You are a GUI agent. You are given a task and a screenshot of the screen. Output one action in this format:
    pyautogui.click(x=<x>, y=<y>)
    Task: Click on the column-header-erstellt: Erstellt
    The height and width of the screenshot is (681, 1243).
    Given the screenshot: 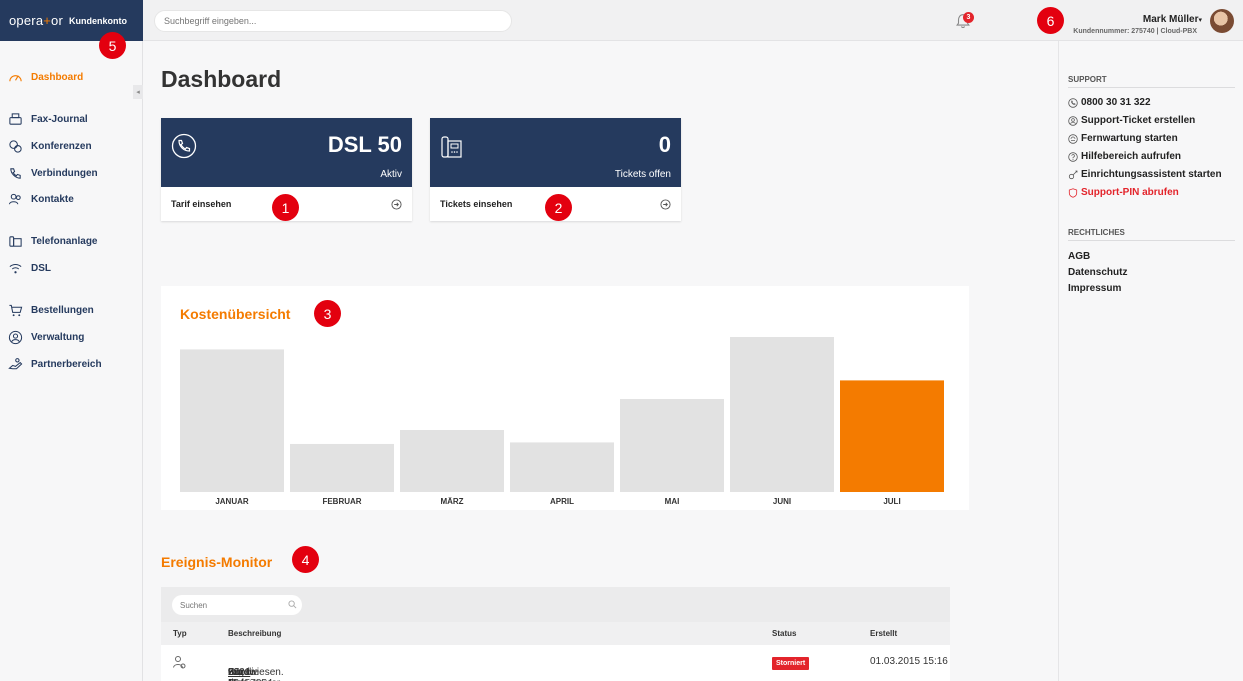 What is the action you would take?
    pyautogui.click(x=884, y=633)
    